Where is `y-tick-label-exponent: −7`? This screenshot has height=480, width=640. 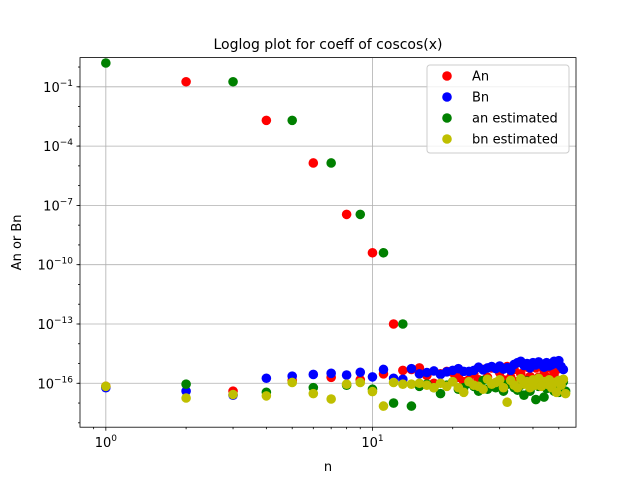 y-tick-label-exponent: −7 is located at coordinates (66, 202).